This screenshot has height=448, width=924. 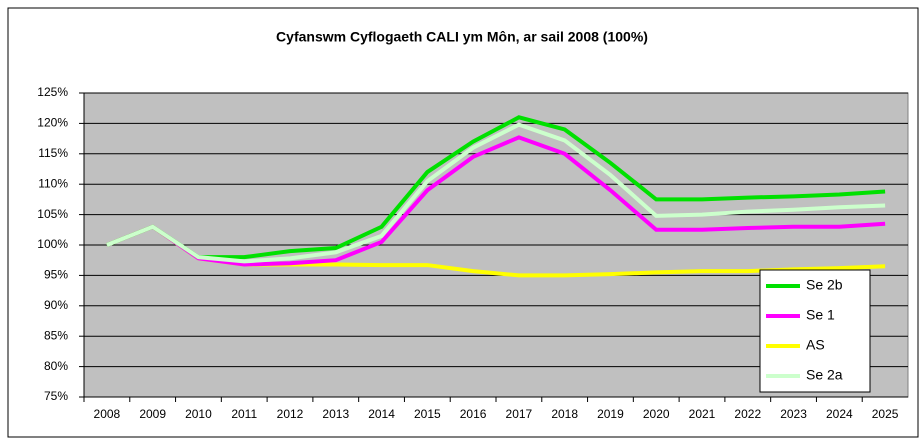 I want to click on x-tick-label: 2017, so click(x=519, y=414).